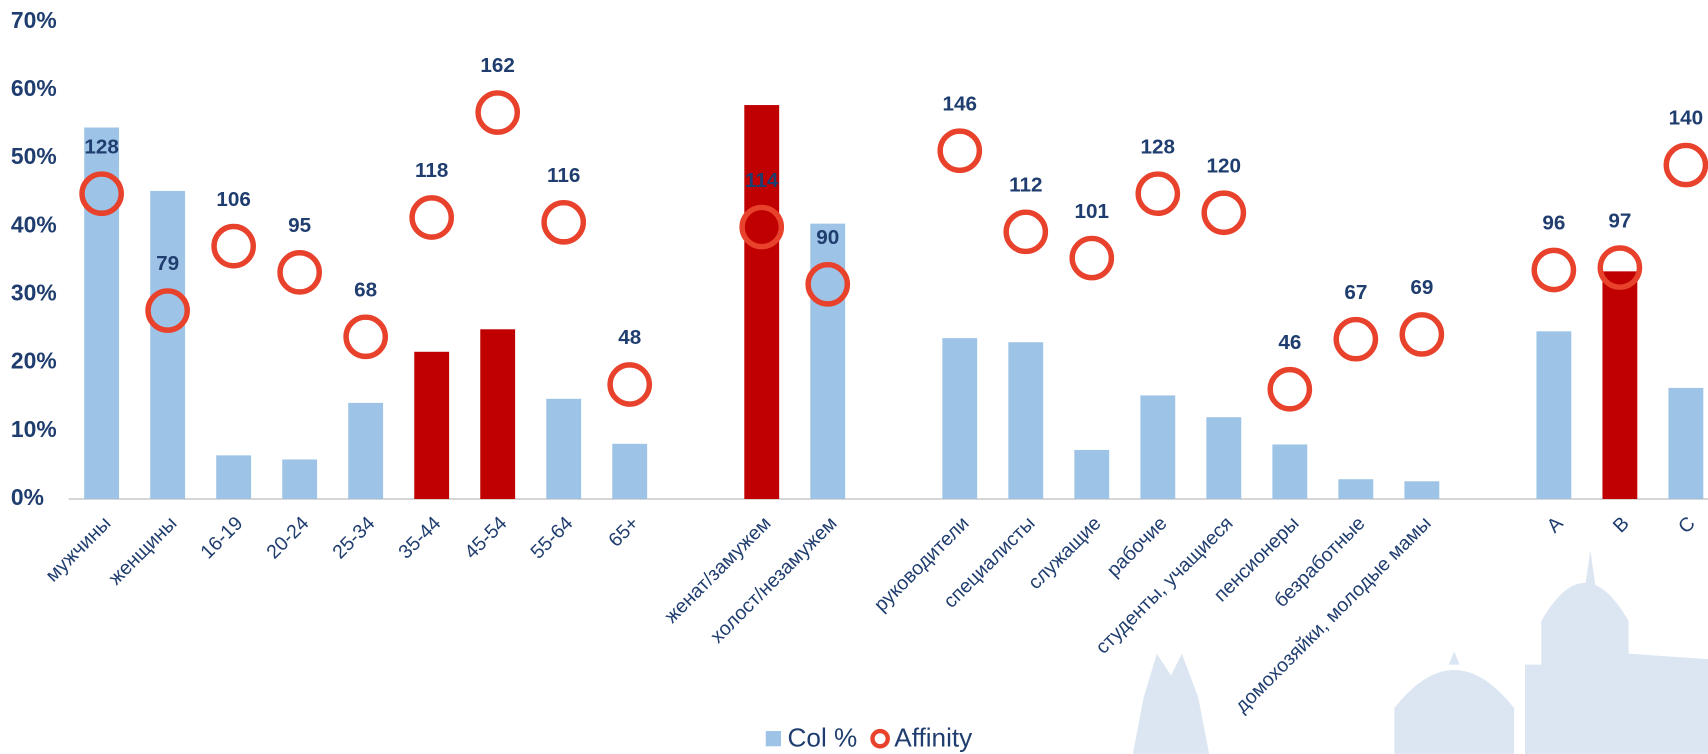 The image size is (1708, 754). What do you see at coordinates (1687, 525) in the screenshot?
I see `x-tick-label: C` at bounding box center [1687, 525].